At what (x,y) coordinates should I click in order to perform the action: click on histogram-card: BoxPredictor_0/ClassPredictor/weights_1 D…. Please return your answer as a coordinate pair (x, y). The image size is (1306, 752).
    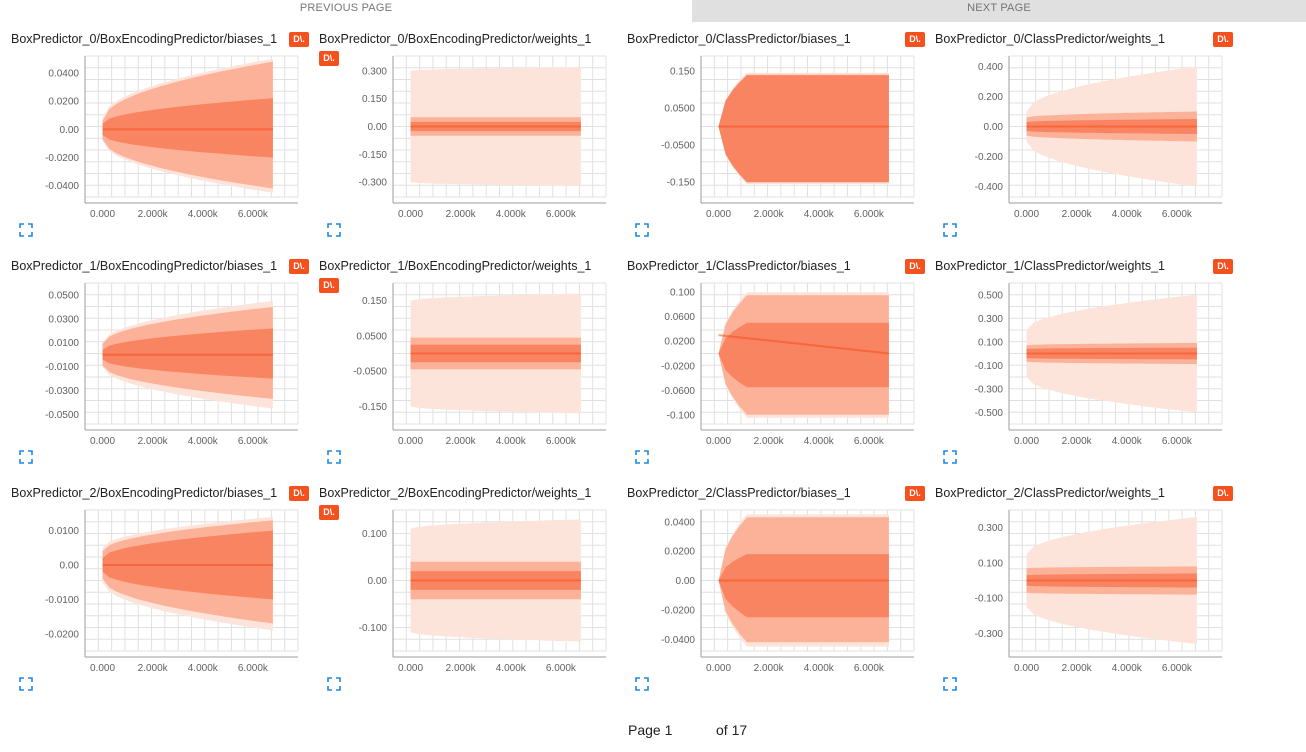
    Looking at the image, I should click on (1085, 142).